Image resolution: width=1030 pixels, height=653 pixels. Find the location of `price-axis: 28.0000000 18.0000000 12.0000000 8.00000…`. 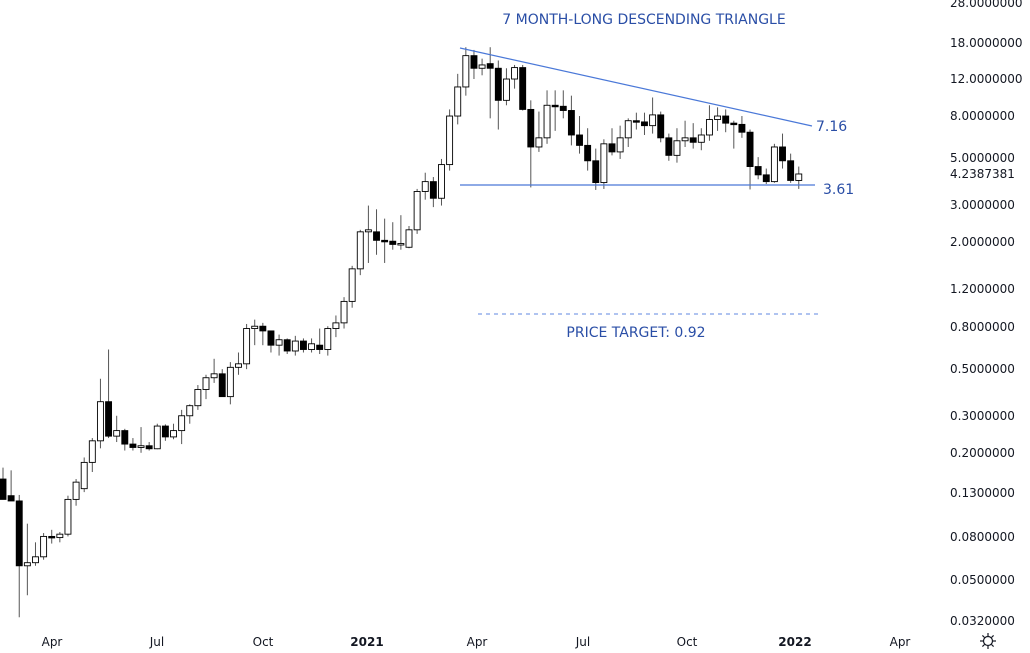

price-axis: 28.0000000 18.0000000 12.0000000 8.00000… is located at coordinates (986, 314).